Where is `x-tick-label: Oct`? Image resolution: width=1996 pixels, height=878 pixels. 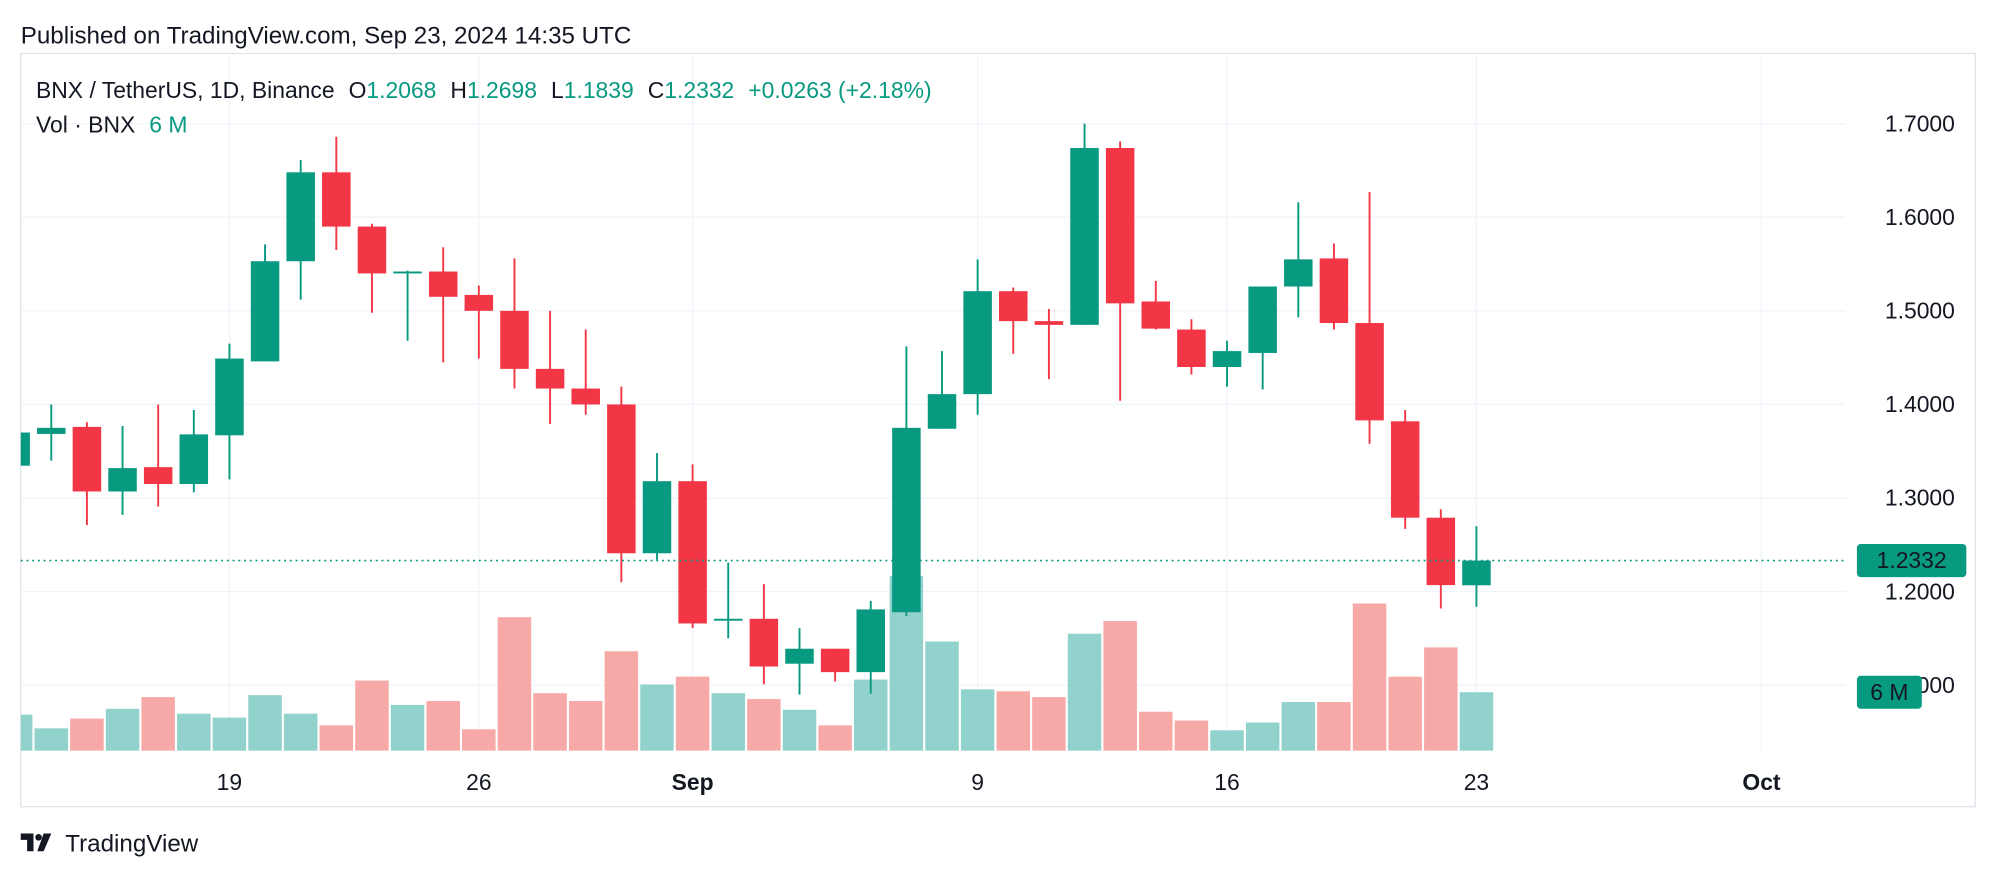 x-tick-label: Oct is located at coordinates (1761, 782).